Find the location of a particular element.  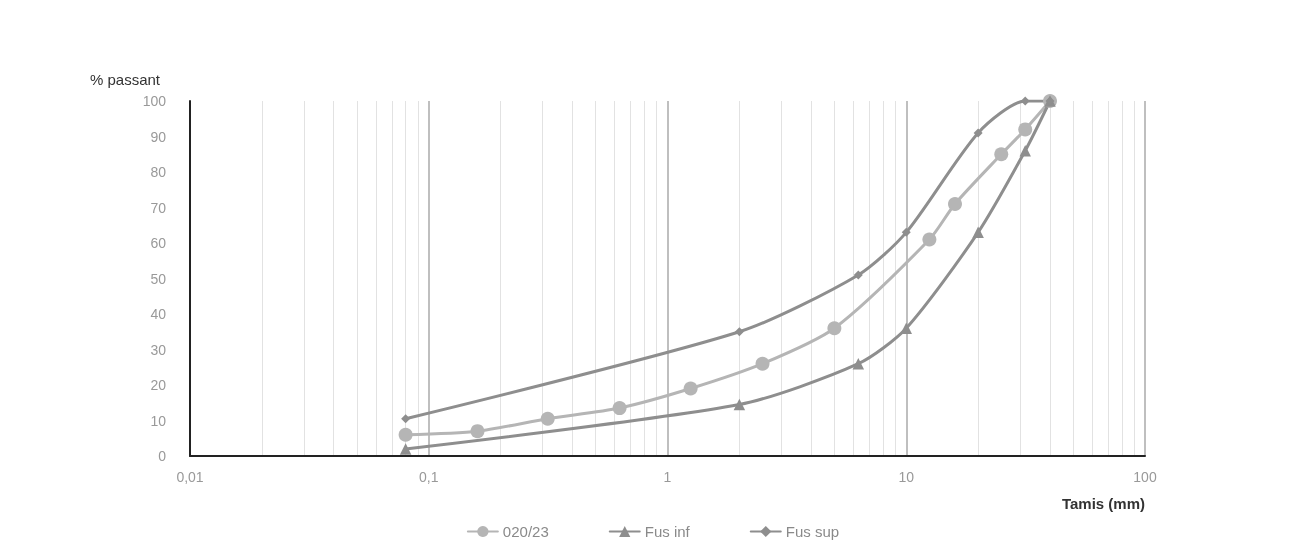

y-tick-label: 100 is located at coordinates (154, 101).